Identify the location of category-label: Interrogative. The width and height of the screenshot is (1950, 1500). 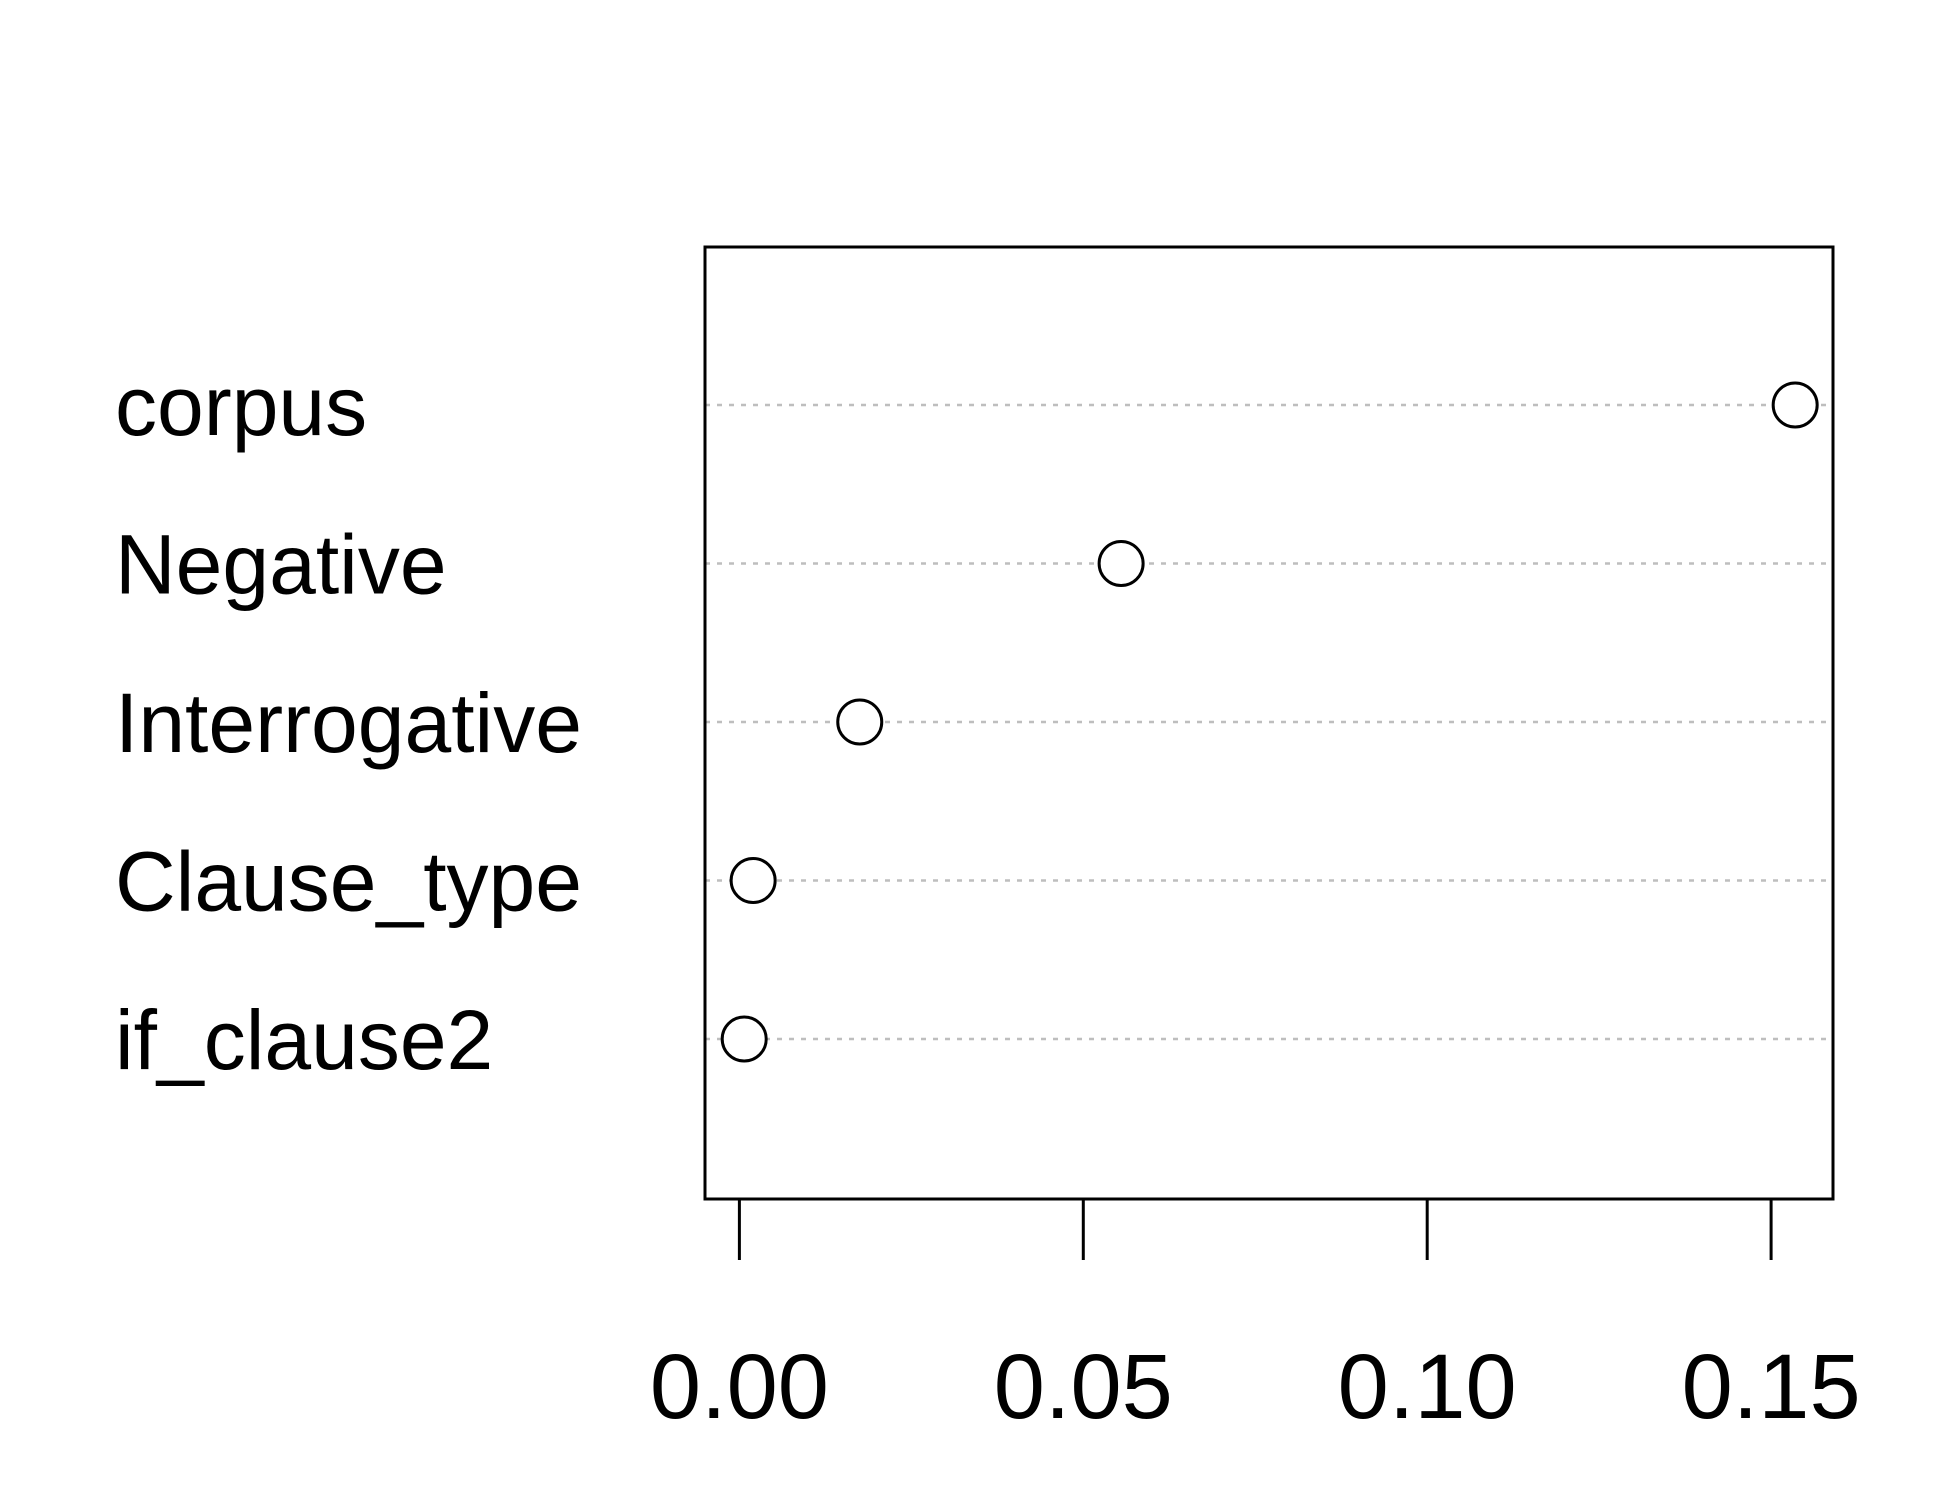
(348, 723).